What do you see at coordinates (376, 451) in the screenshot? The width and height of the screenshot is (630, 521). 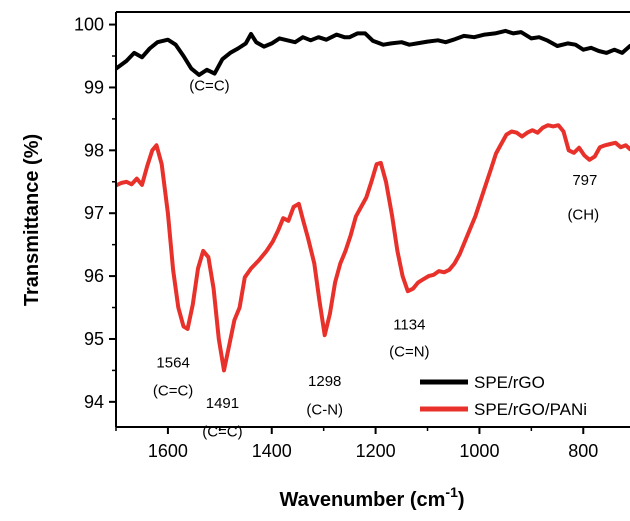 I see `x-tick-label: 1200` at bounding box center [376, 451].